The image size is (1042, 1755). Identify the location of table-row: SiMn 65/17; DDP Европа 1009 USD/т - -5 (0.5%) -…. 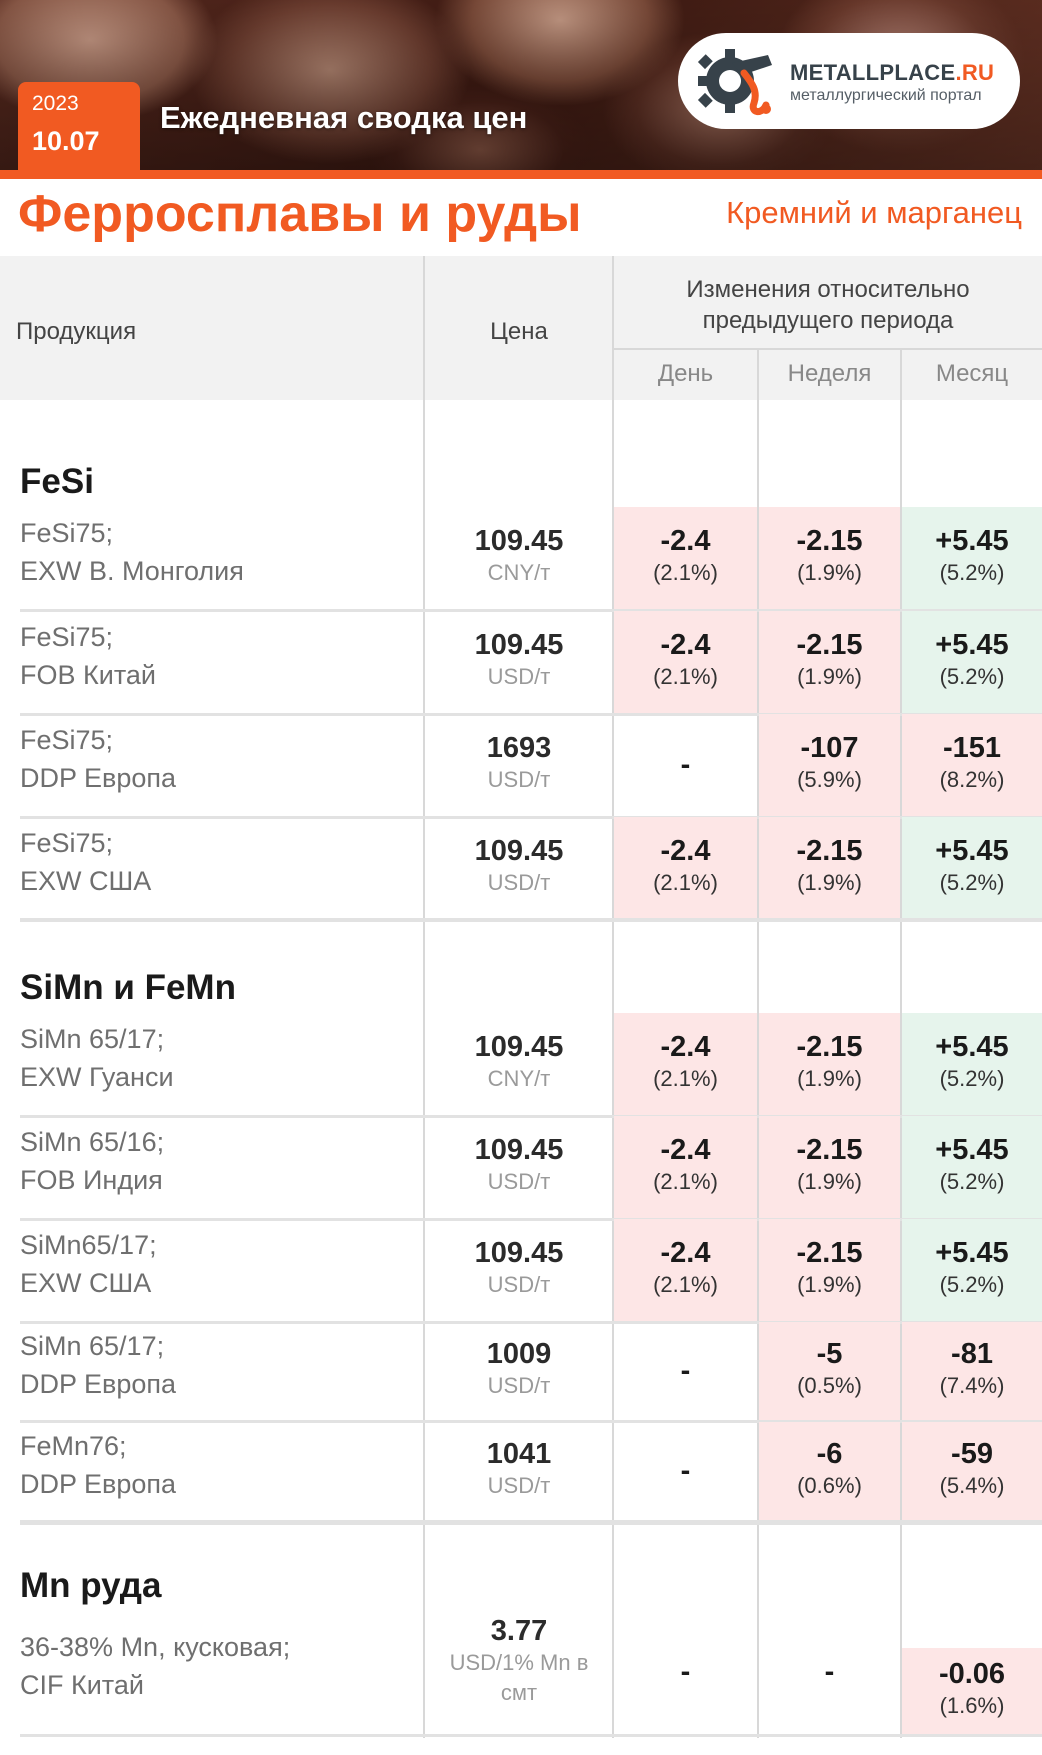
(521, 1372).